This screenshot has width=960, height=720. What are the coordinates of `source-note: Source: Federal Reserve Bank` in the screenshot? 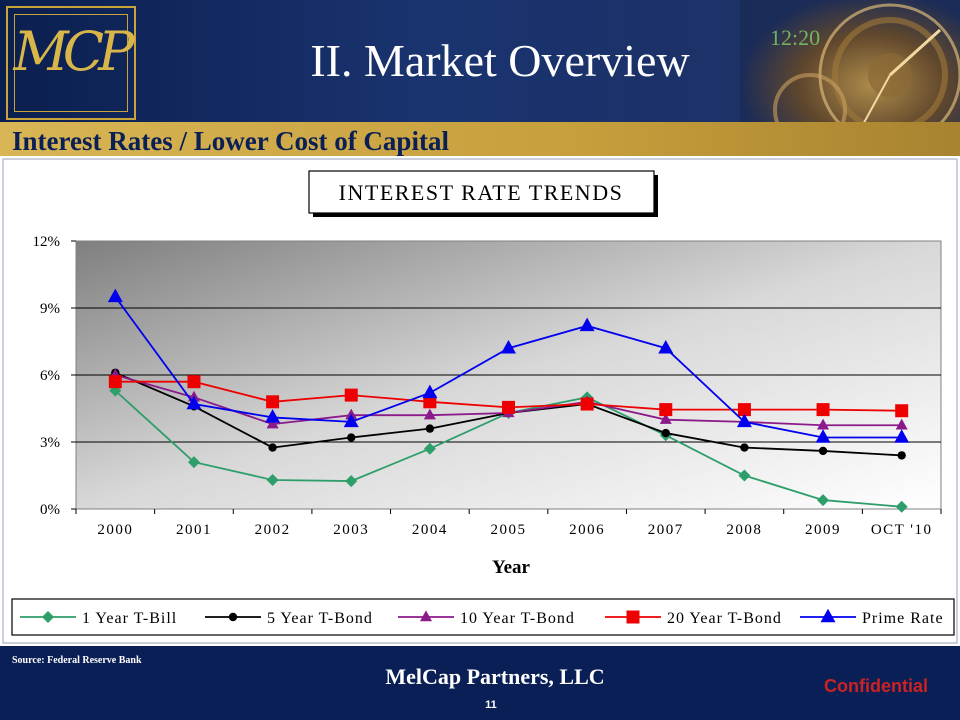 It's located at (77, 660).